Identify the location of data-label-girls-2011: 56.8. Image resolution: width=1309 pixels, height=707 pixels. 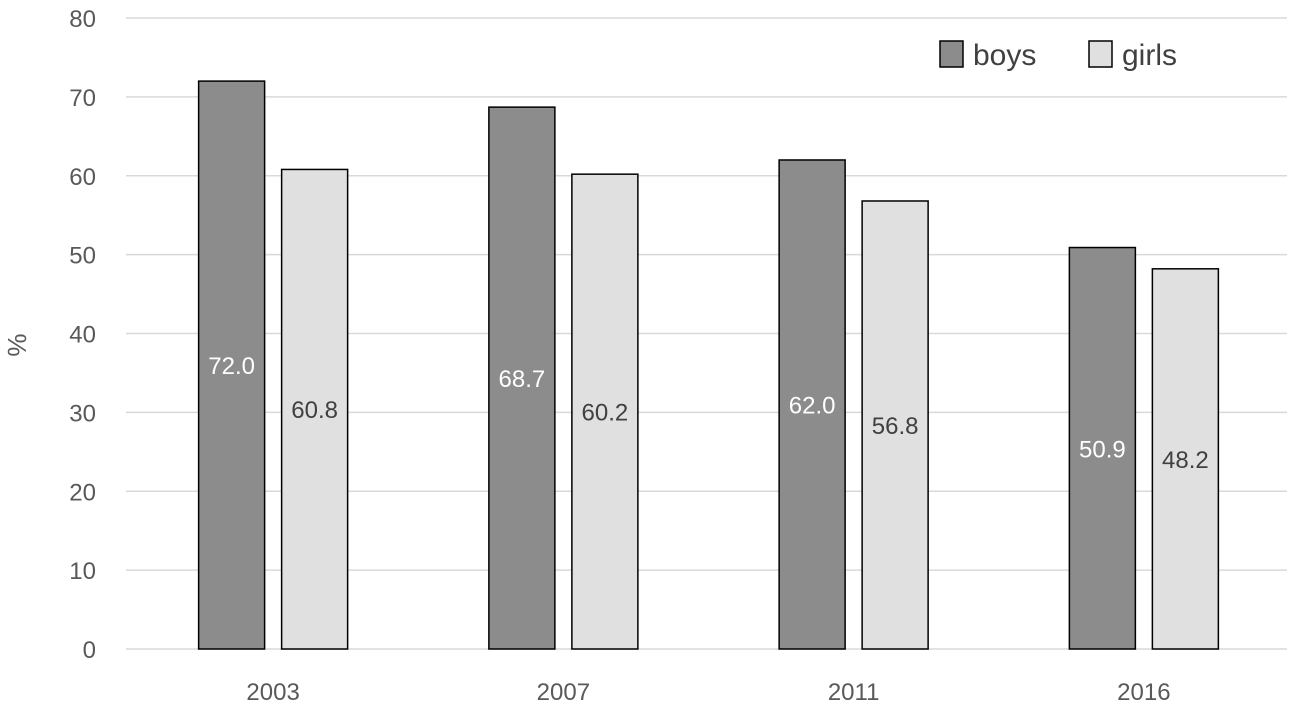
(895, 426).